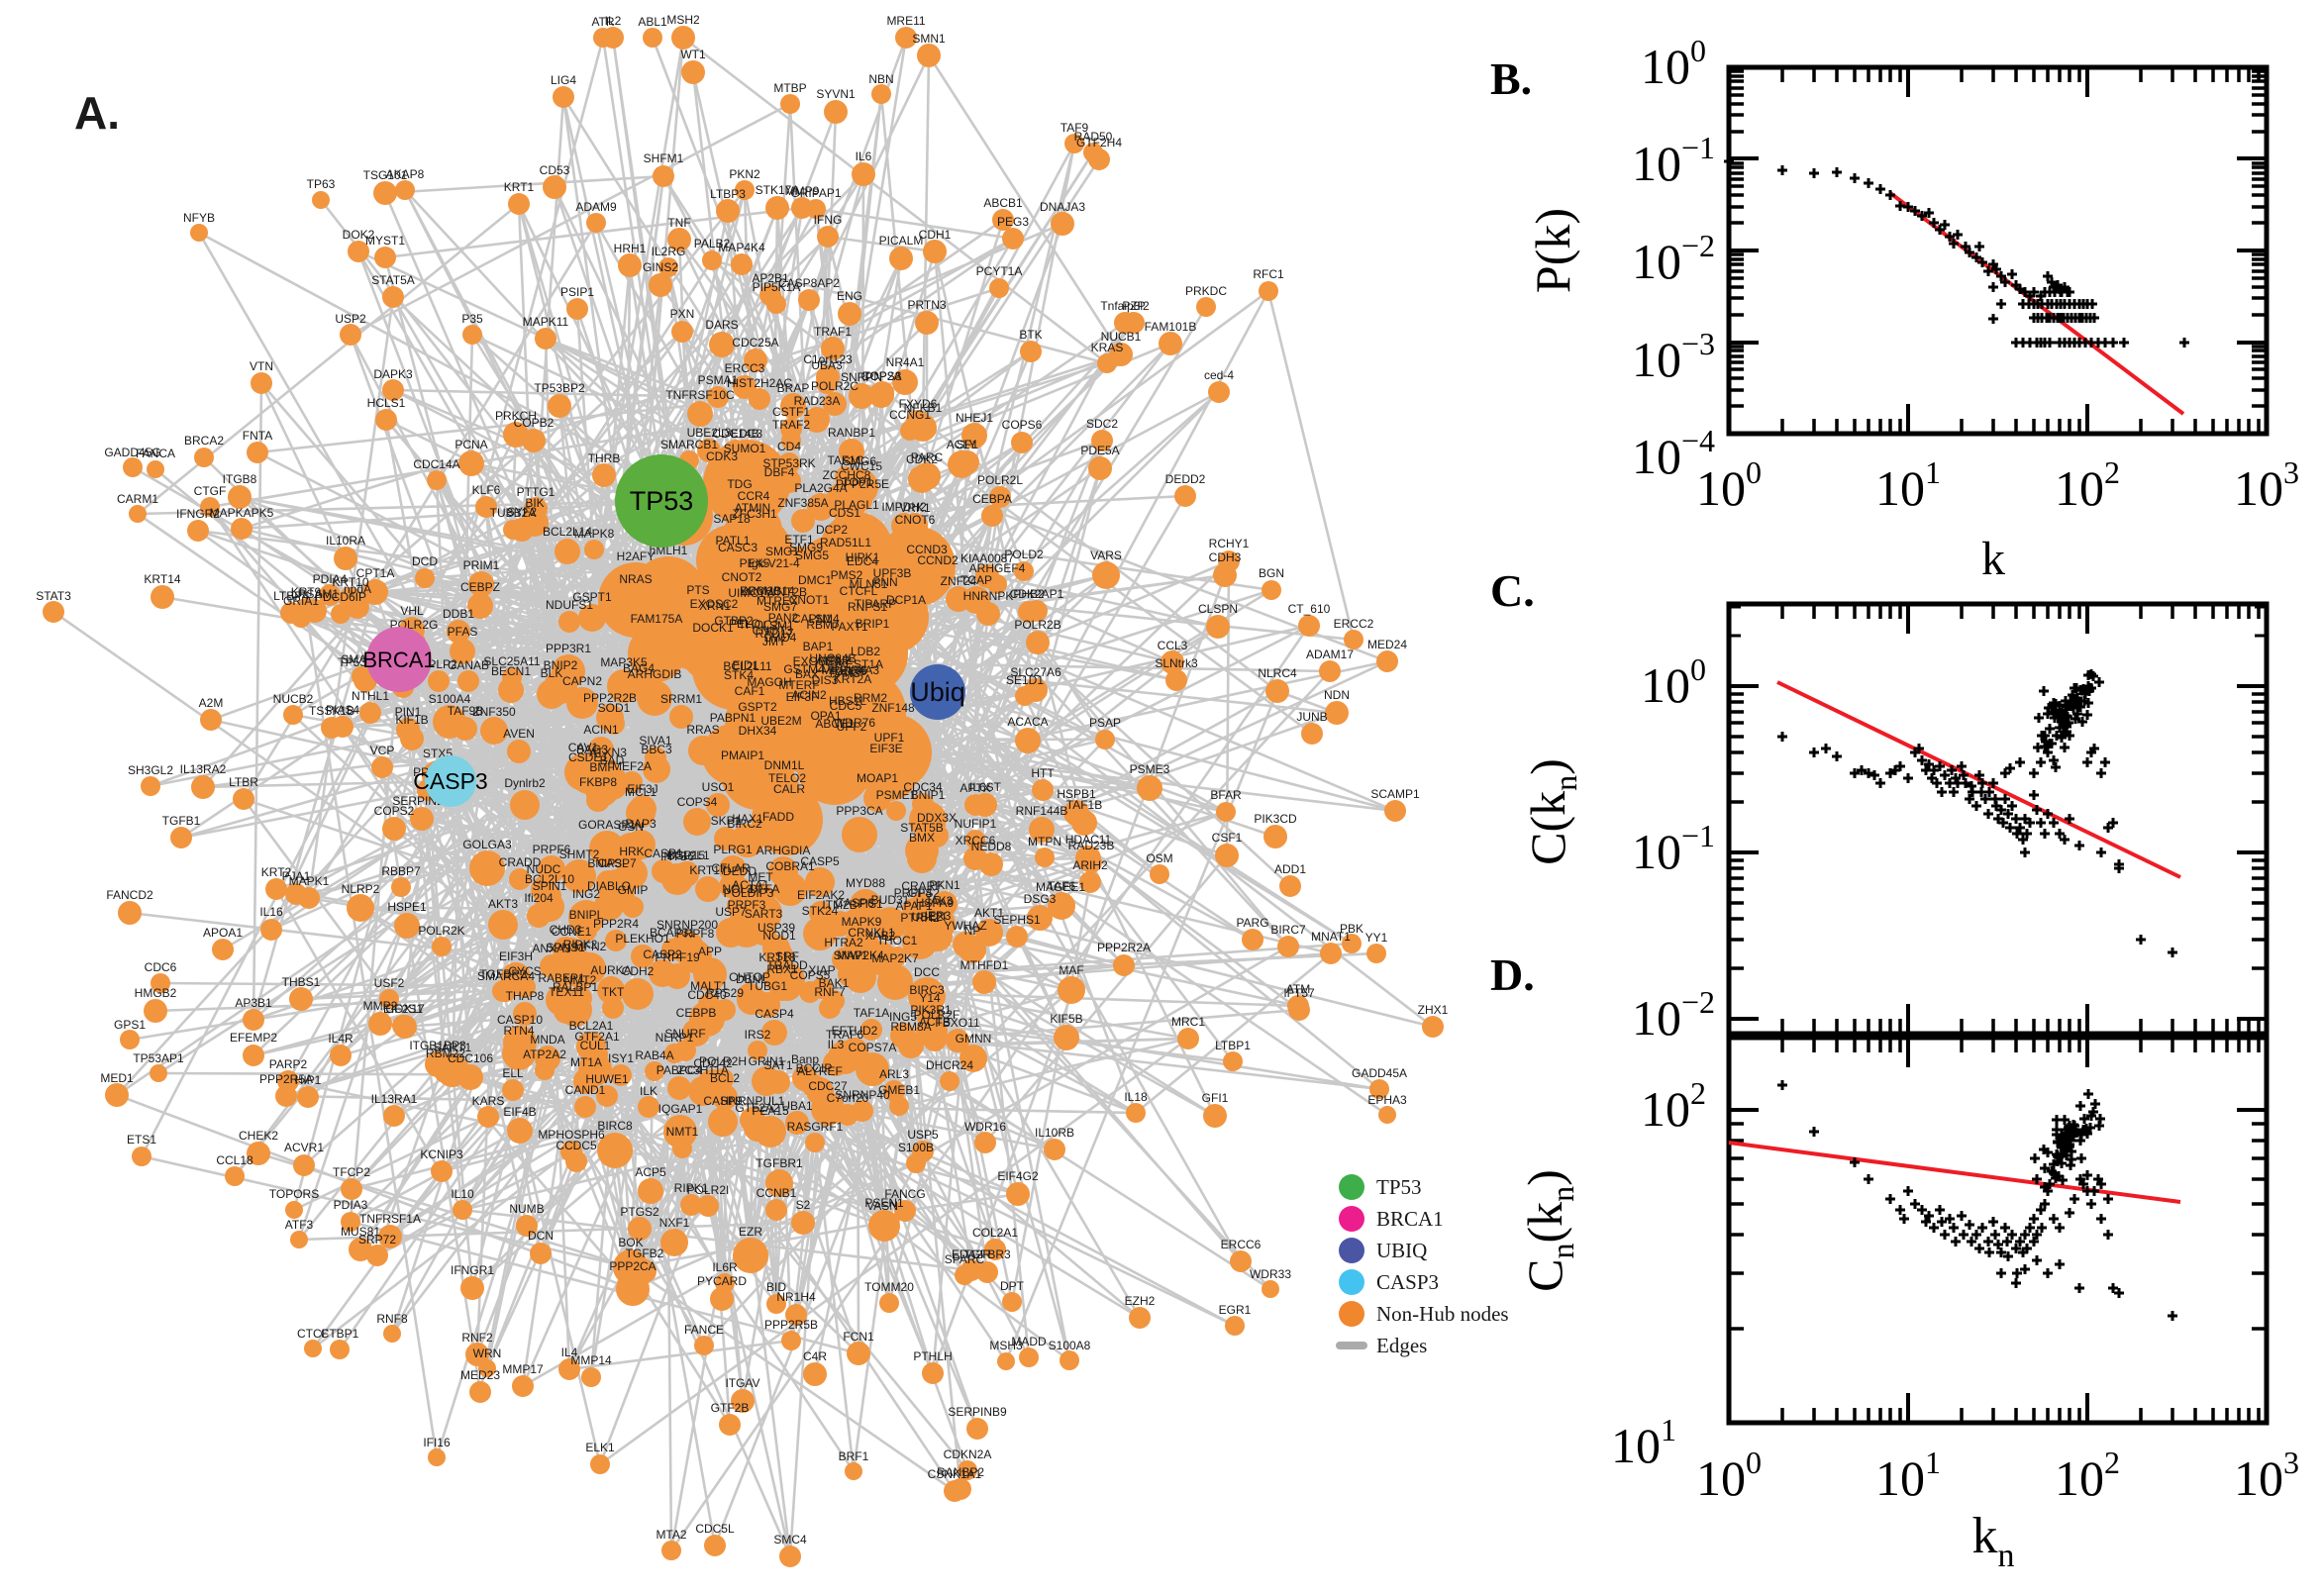  Describe the element at coordinates (470, 444) in the screenshot. I see `svg-text: PCNA` at that location.